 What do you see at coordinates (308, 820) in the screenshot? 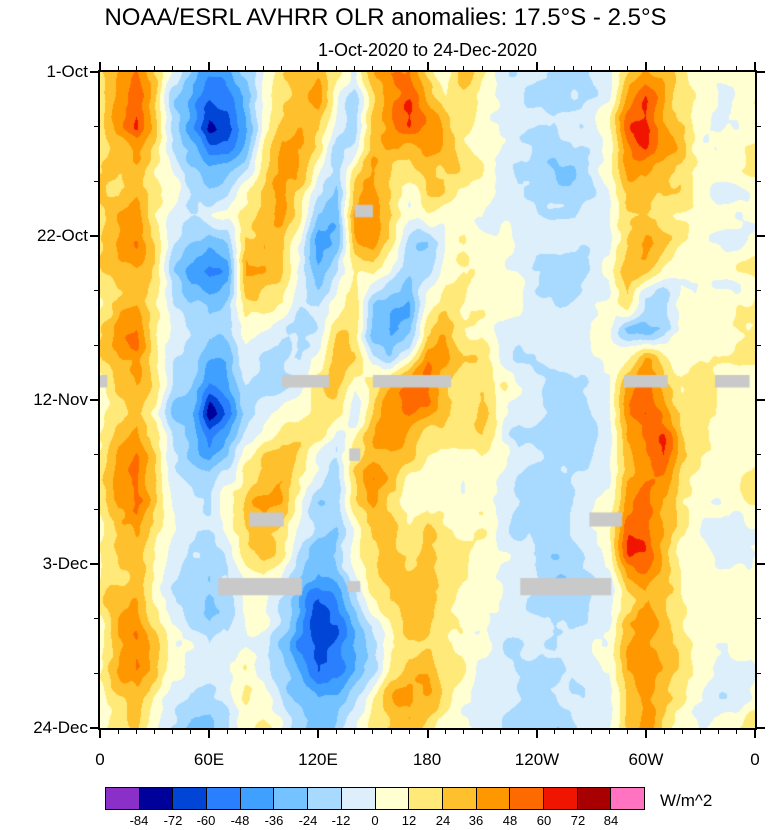
I see `colorbar-tick-label: -24` at bounding box center [308, 820].